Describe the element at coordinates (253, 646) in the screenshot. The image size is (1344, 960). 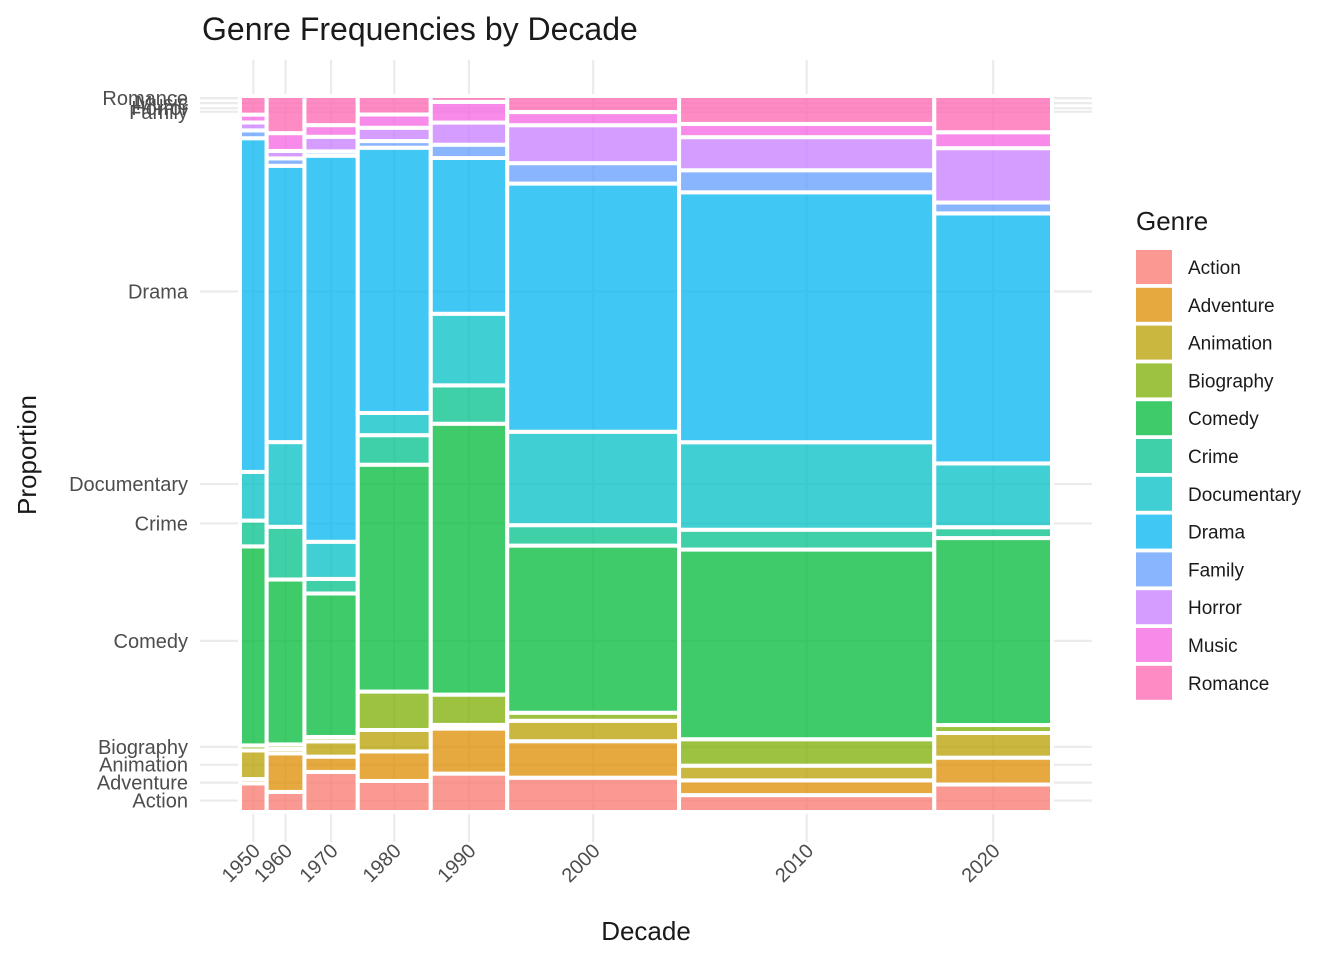
I see `tile-1950-comedy` at that location.